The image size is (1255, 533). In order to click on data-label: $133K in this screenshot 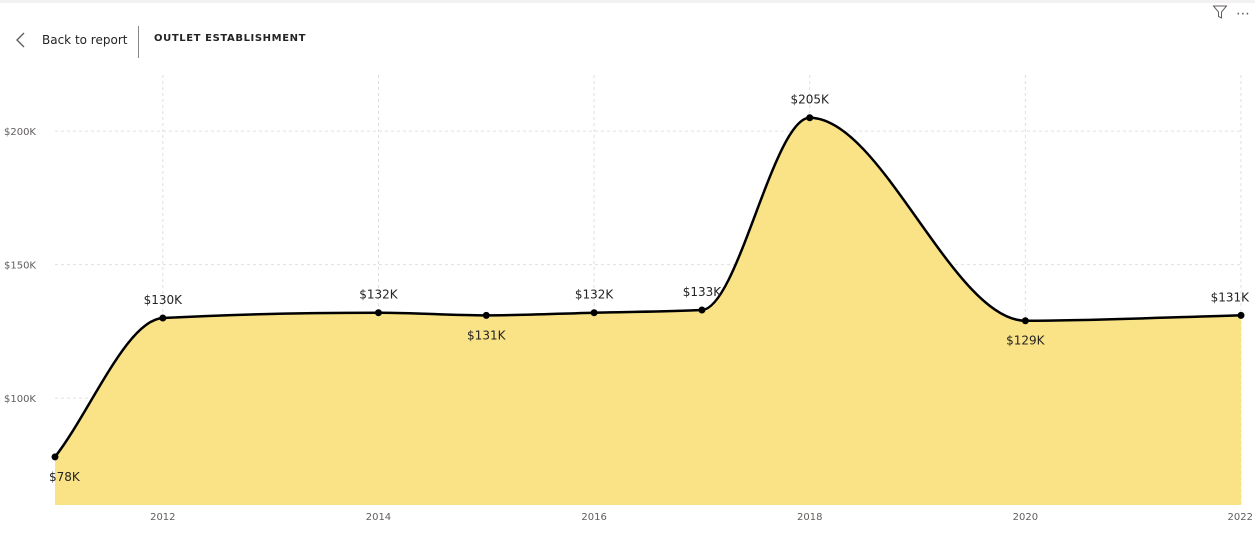, I will do `click(703, 292)`.